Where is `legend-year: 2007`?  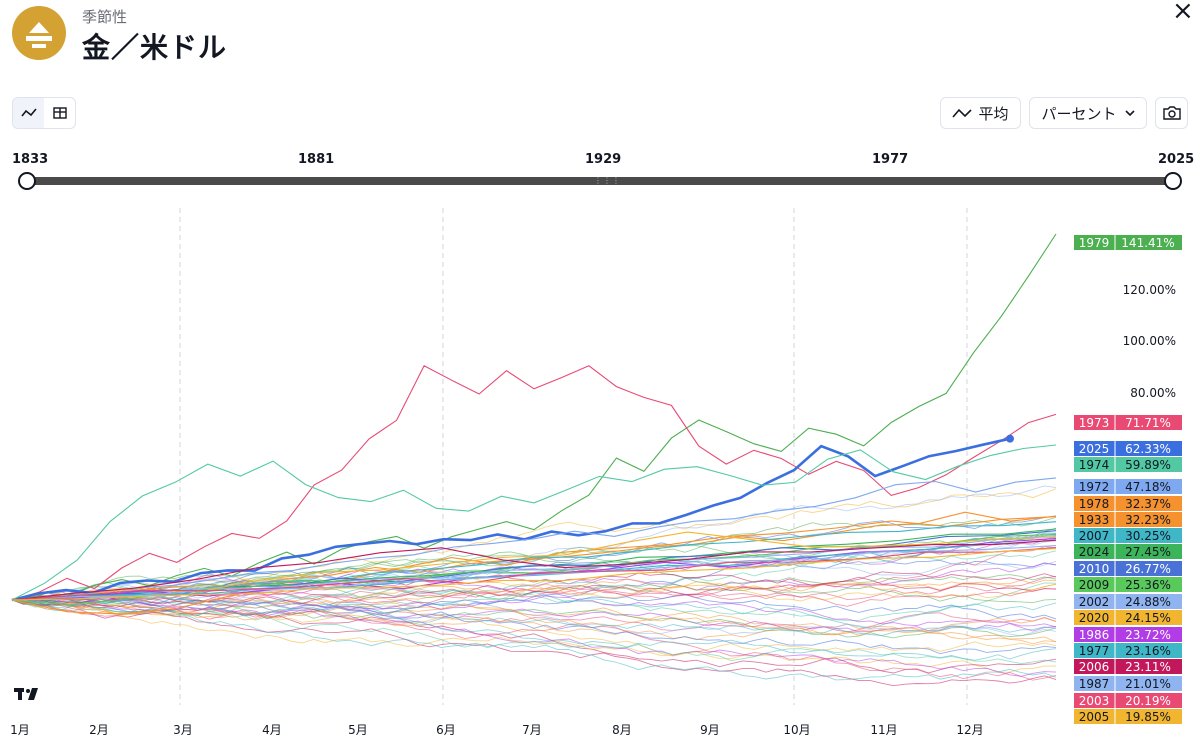
legend-year: 2007 is located at coordinates (1094, 536).